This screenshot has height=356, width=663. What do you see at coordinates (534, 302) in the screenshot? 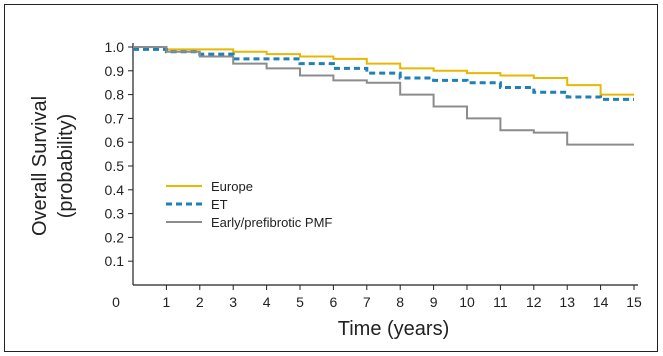
I see `x-tick-label: 12` at bounding box center [534, 302].